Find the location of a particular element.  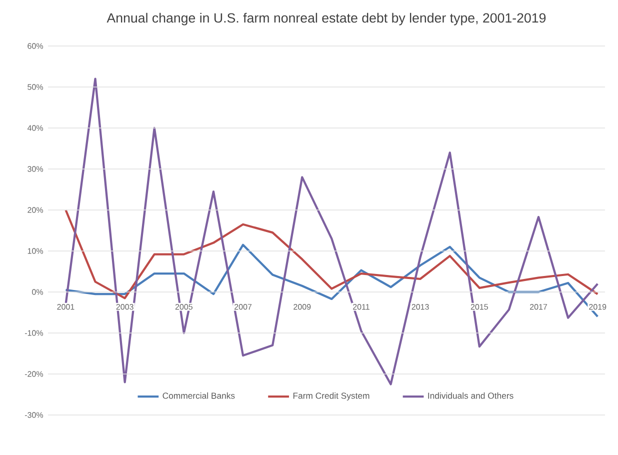

legend-label: Commercial Banks is located at coordinates (198, 395).